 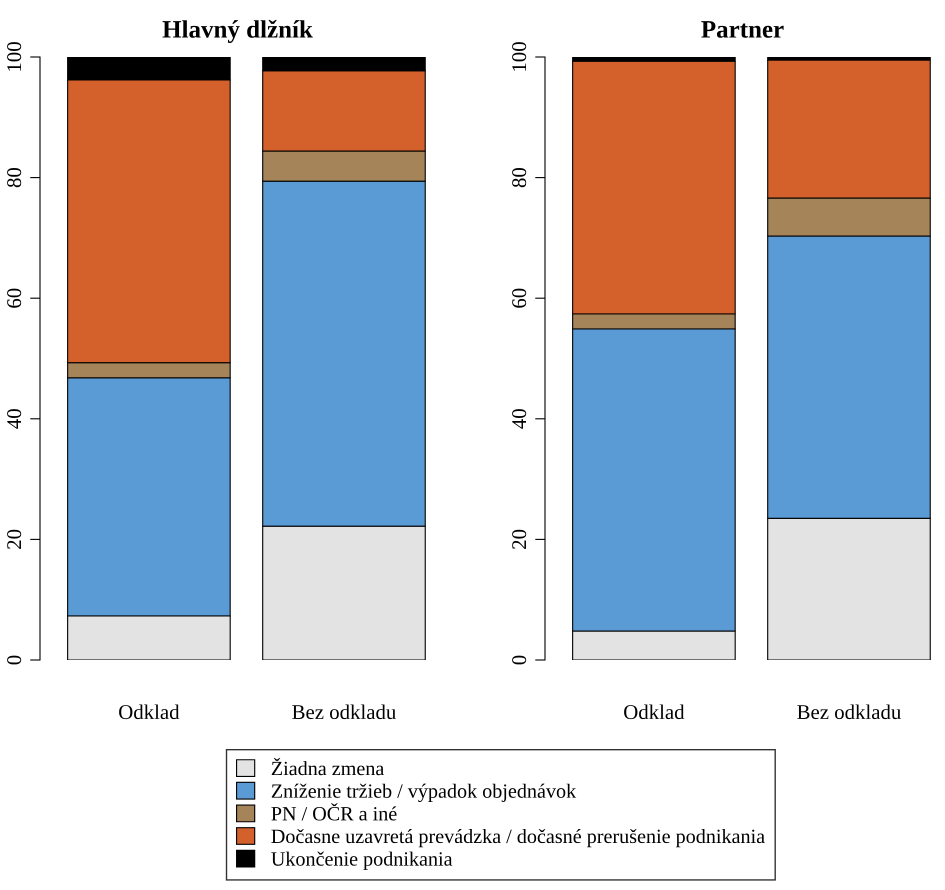 I want to click on chart-title: Hlavný dlžník, so click(x=237, y=31).